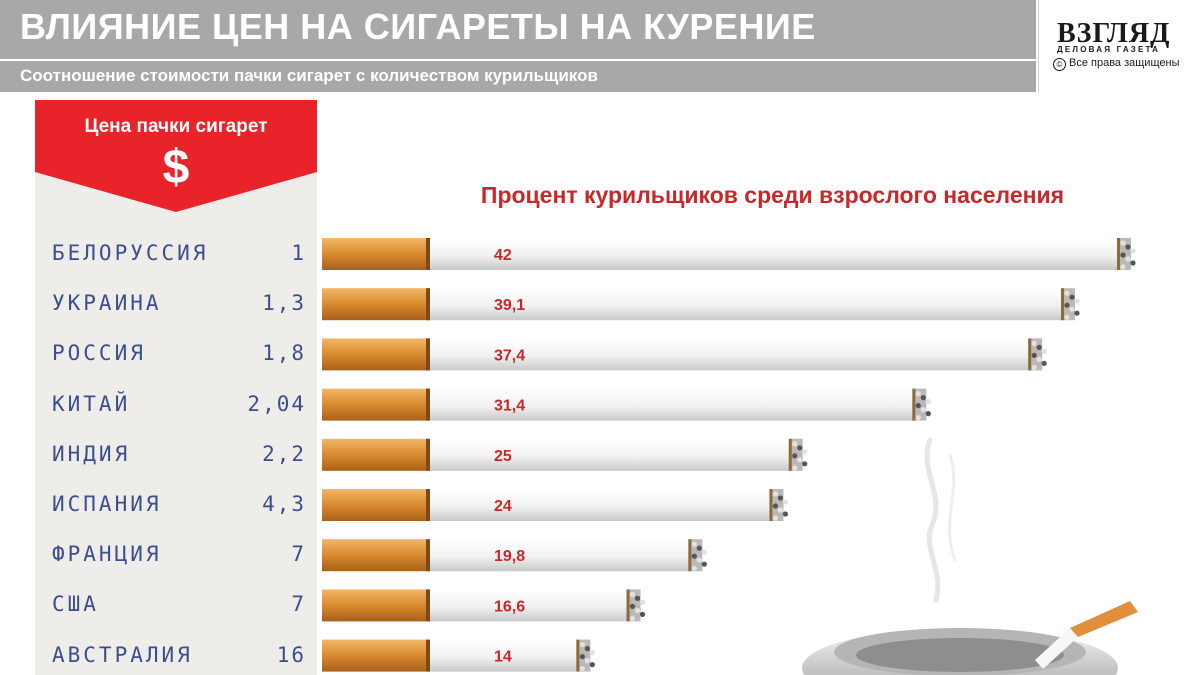  I want to click on logo-tagline: ДЕЛОВАЯ ГАЗЕТА, so click(1109, 49).